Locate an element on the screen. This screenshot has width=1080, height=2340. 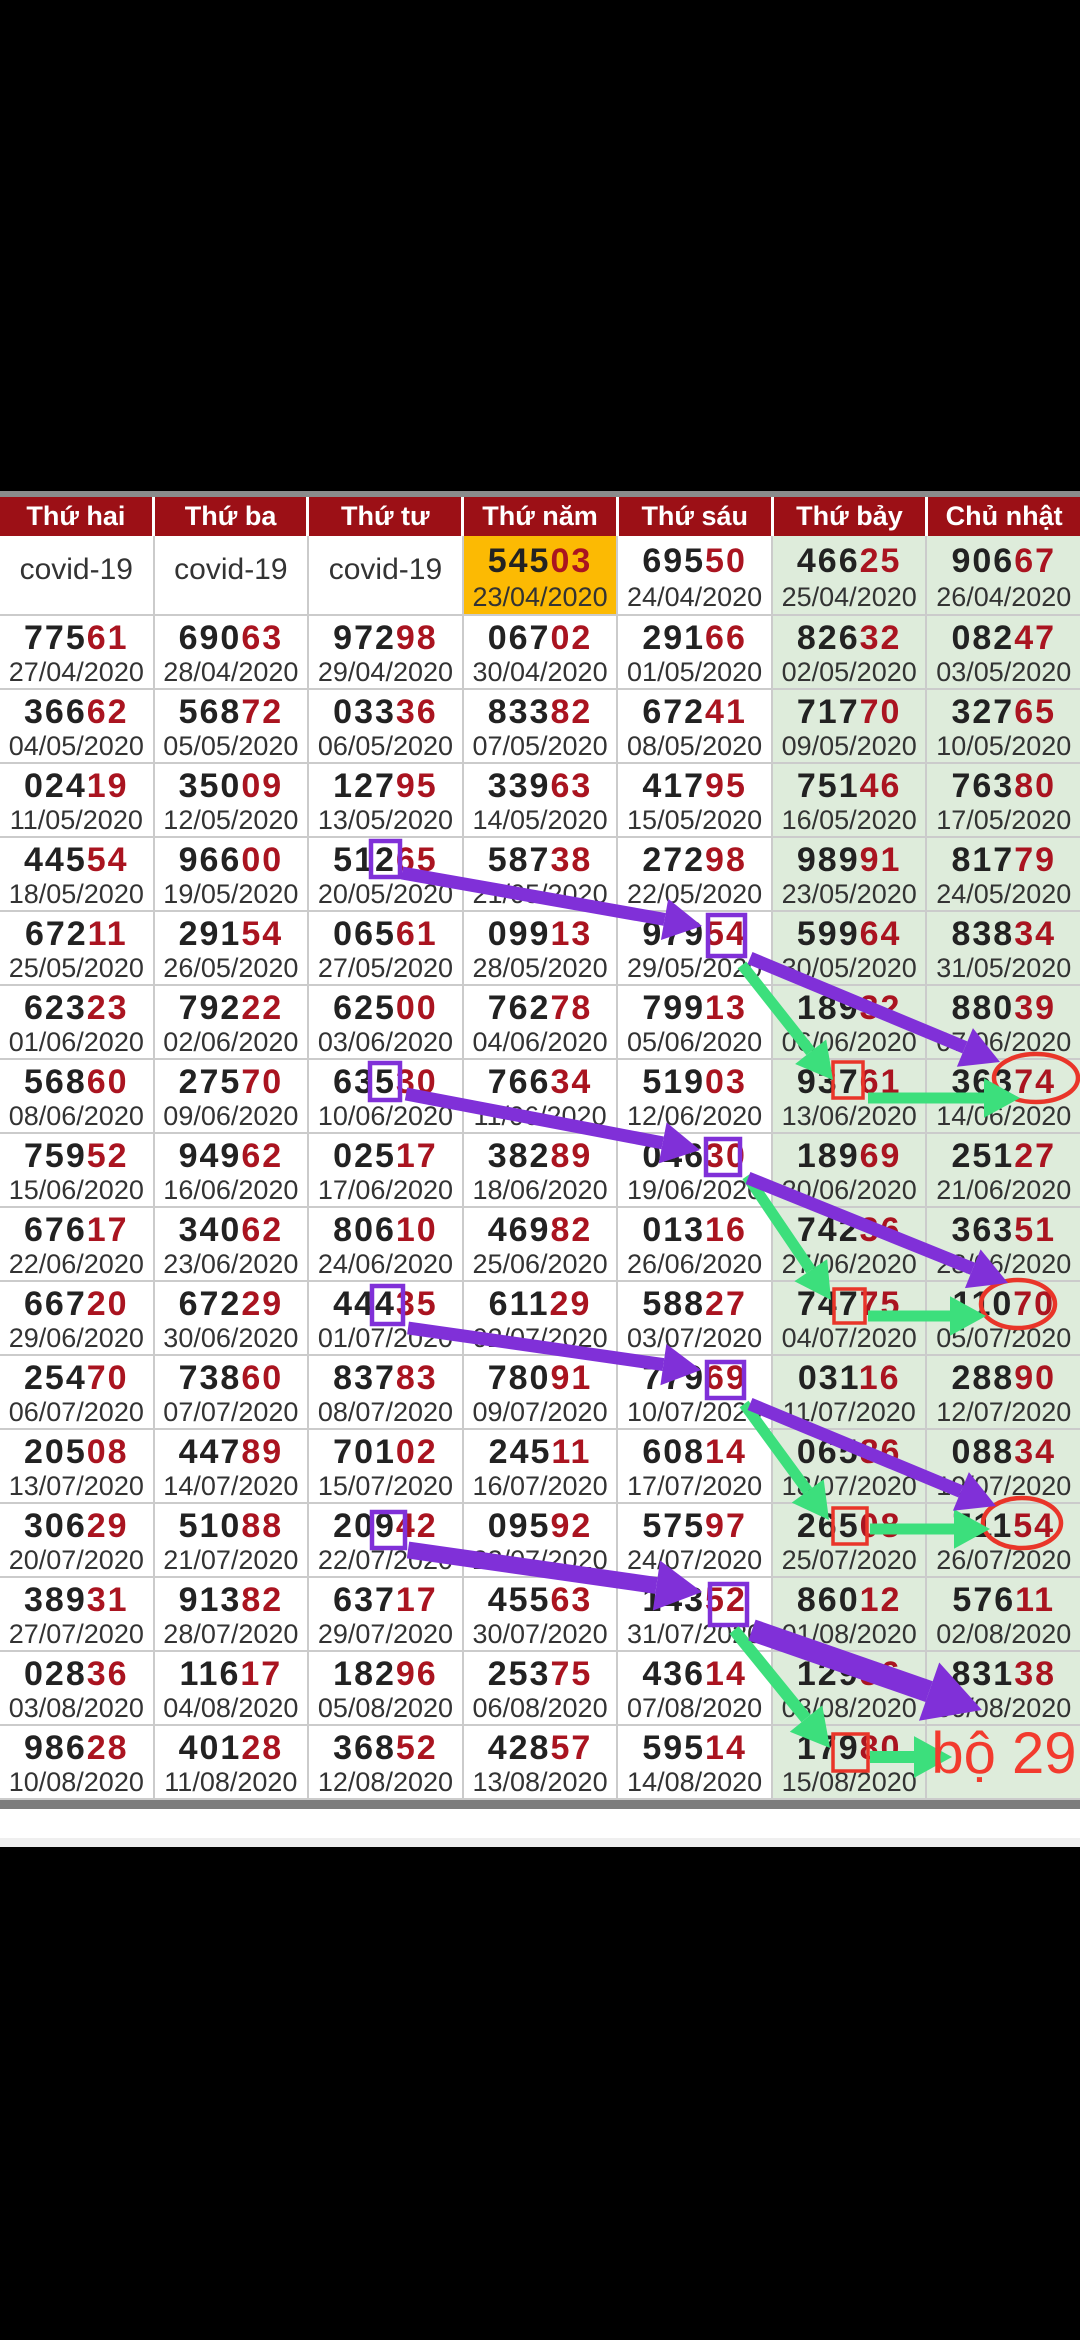
result-cell: 56860 08/06/2020 is located at coordinates (77, 1097).